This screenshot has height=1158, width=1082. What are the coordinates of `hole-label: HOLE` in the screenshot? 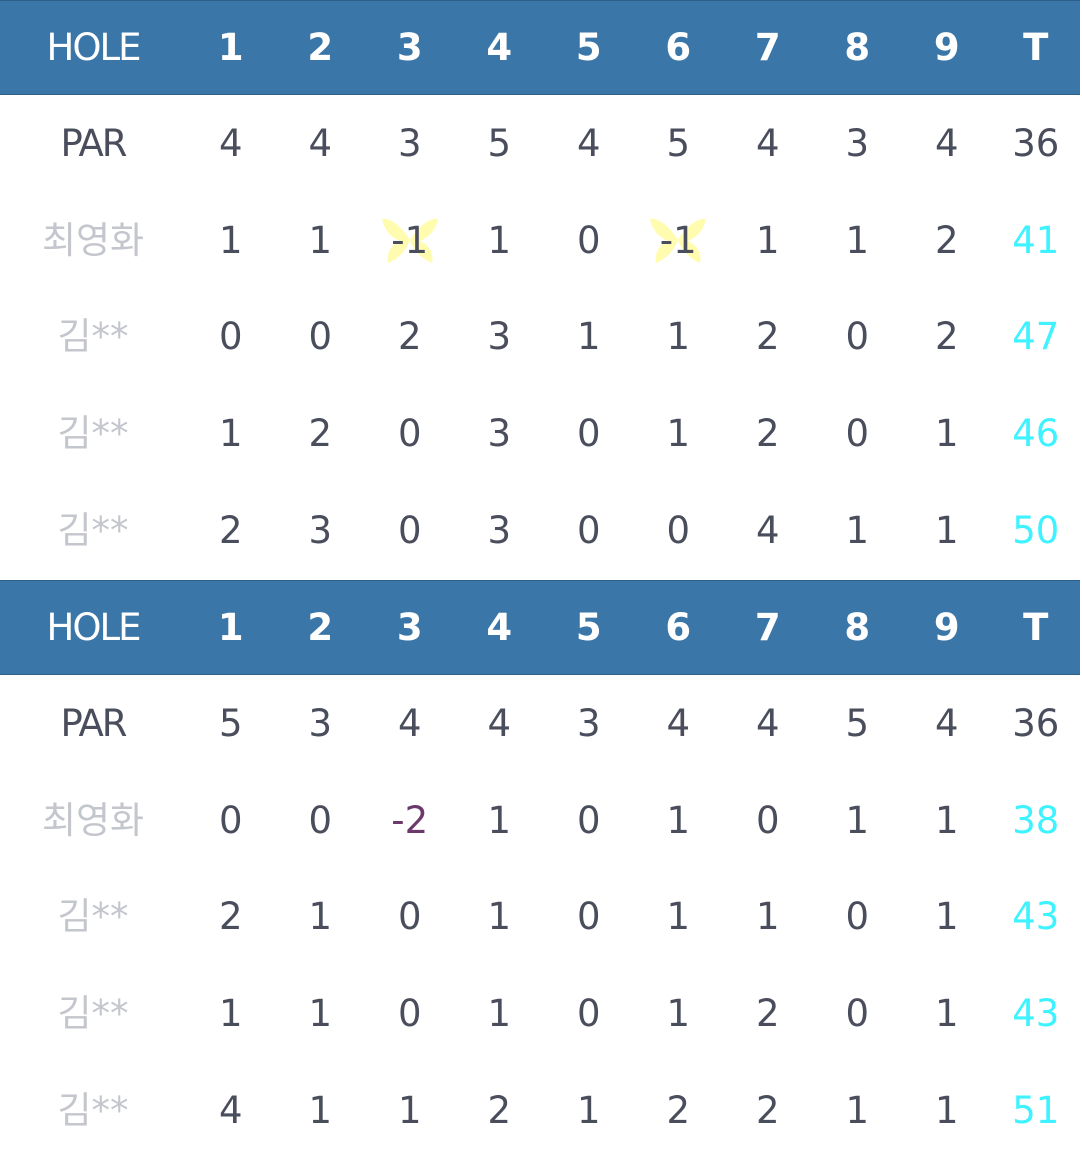 It's located at (94, 627).